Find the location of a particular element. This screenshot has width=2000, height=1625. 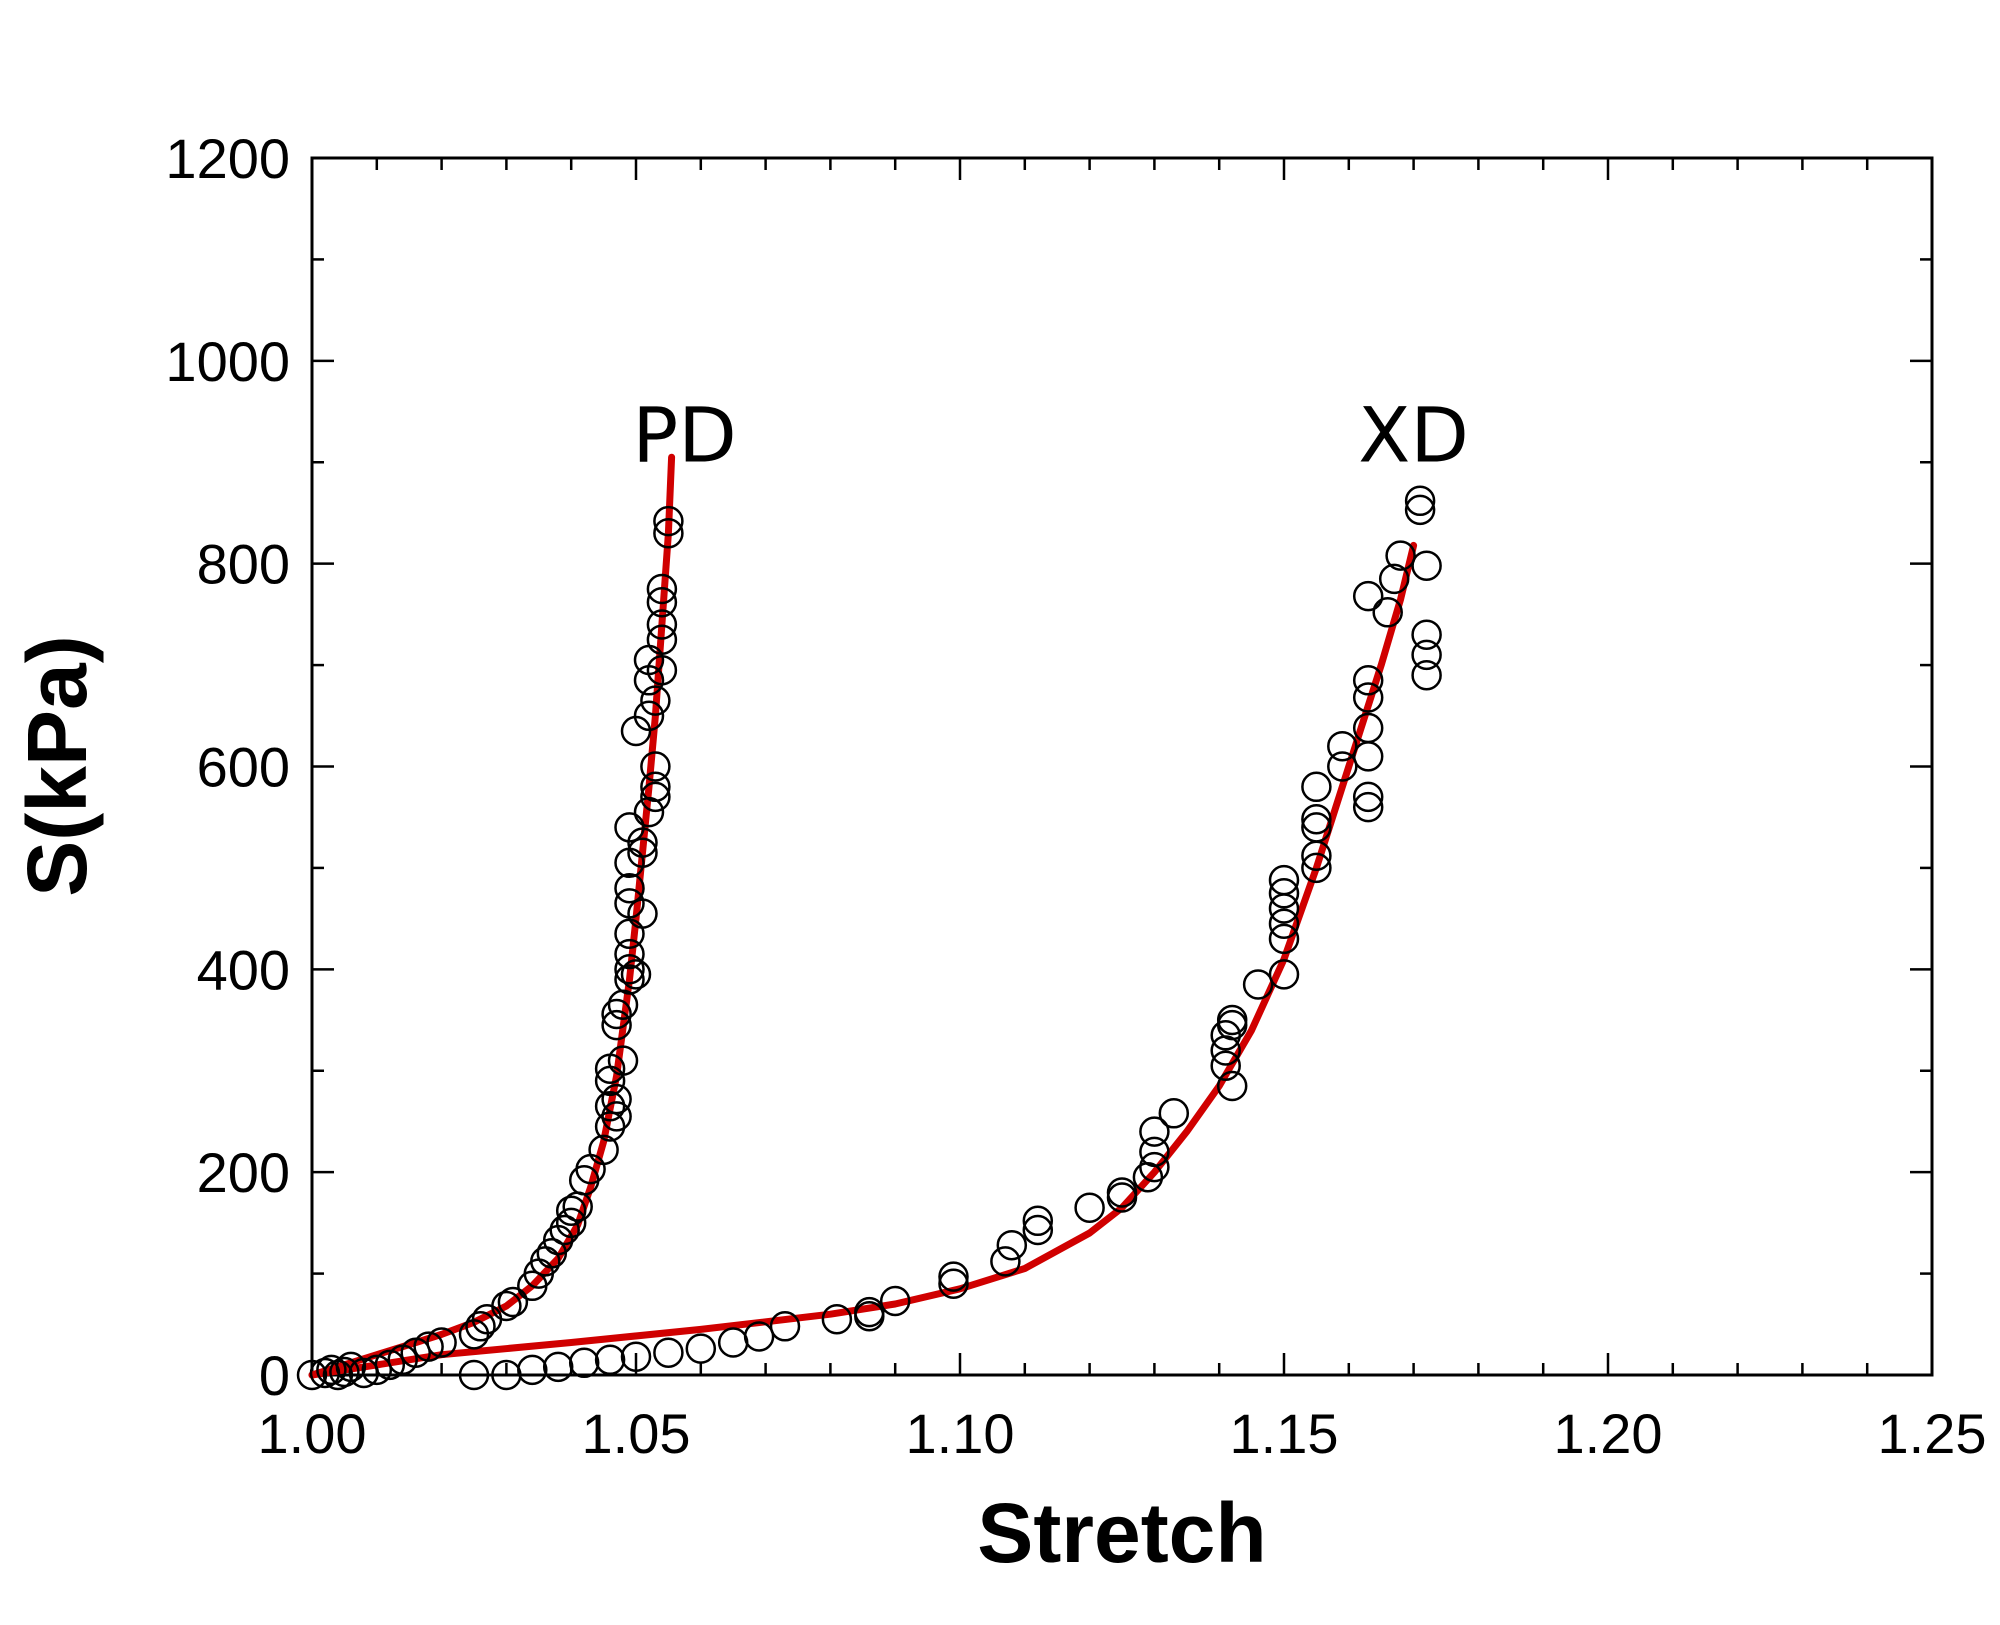

y-tick-label: 0 is located at coordinates (274, 1375).